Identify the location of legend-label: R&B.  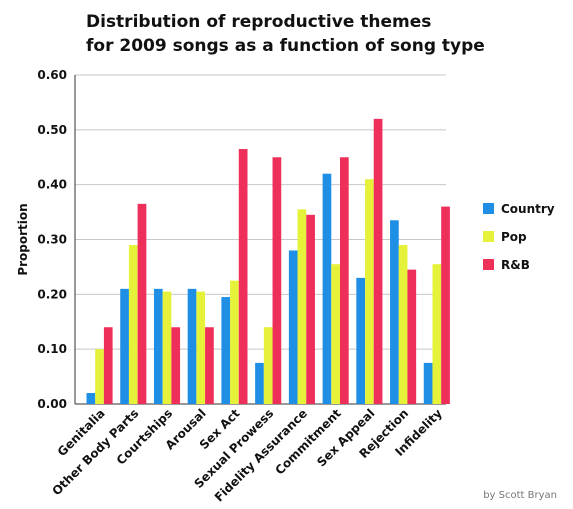
(515, 265).